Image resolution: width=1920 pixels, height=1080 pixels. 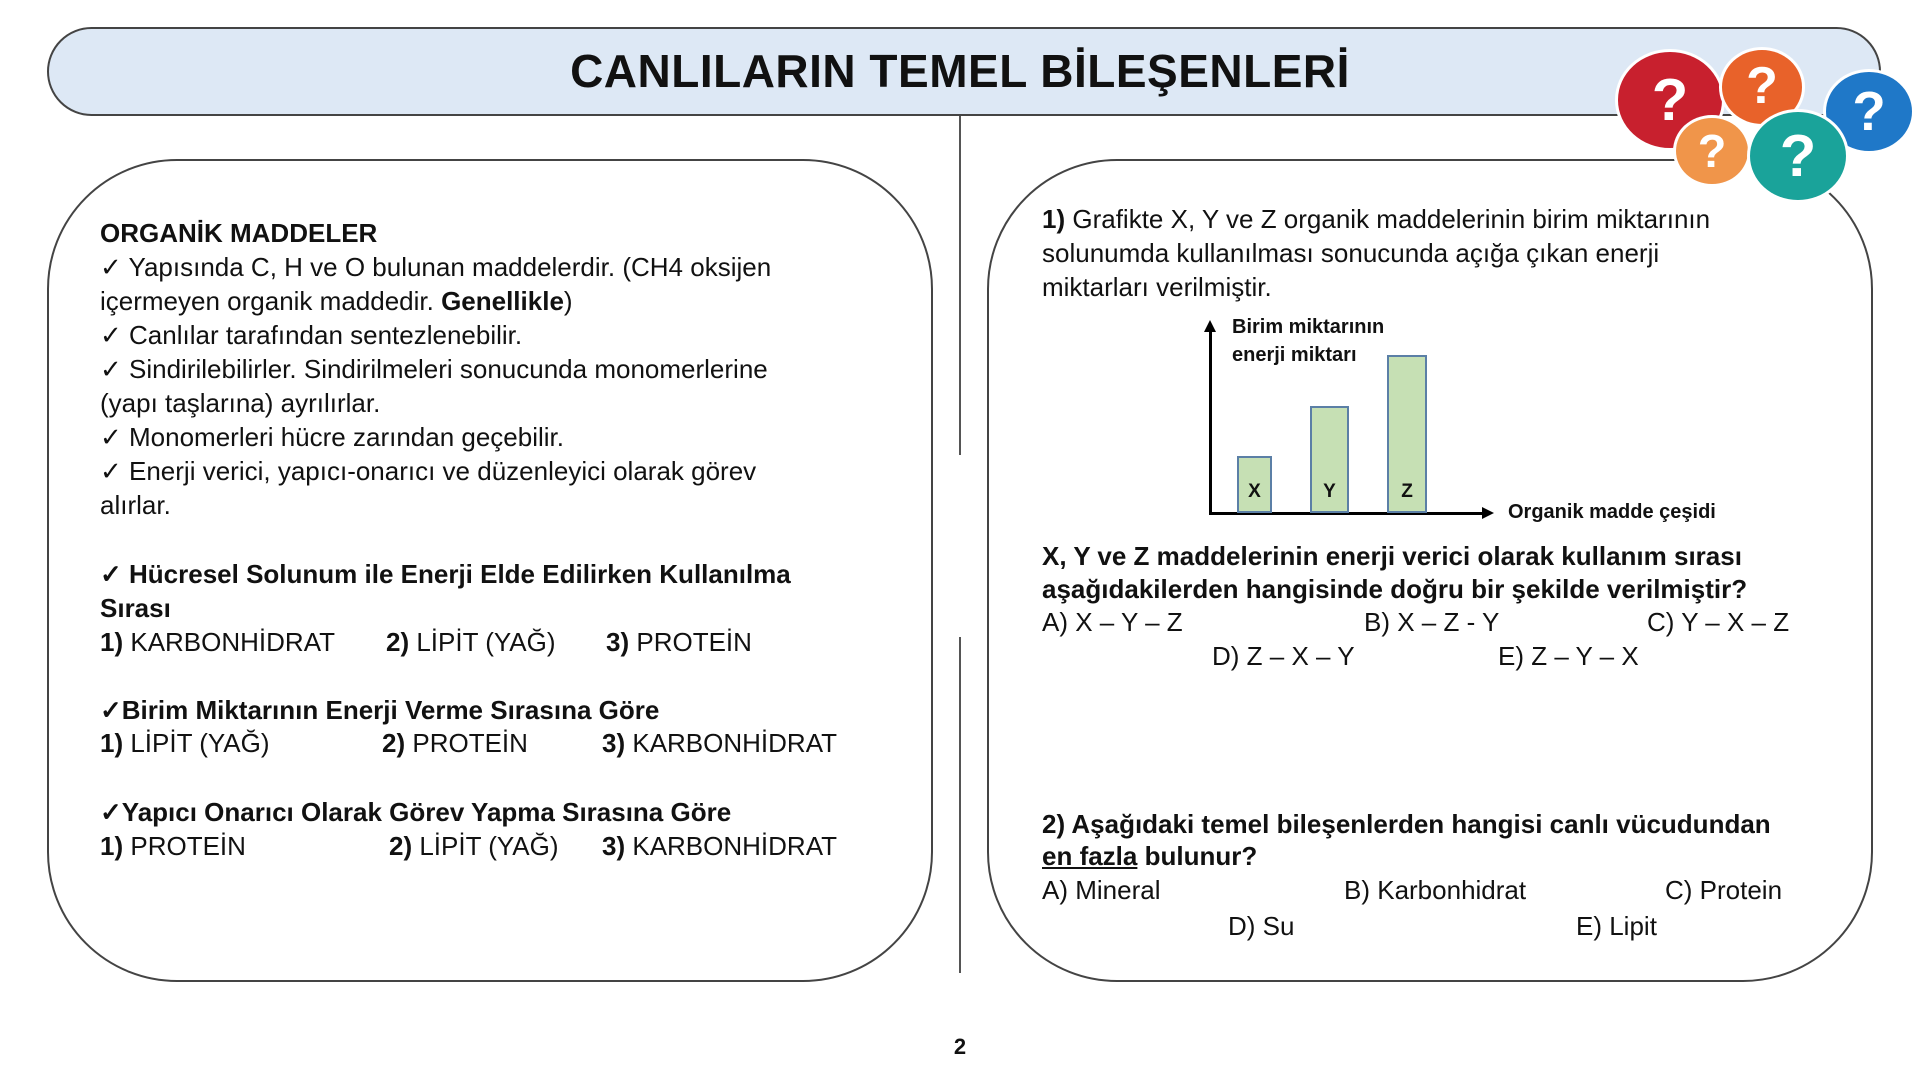 I want to click on bar-y: Y, so click(x=1329, y=459).